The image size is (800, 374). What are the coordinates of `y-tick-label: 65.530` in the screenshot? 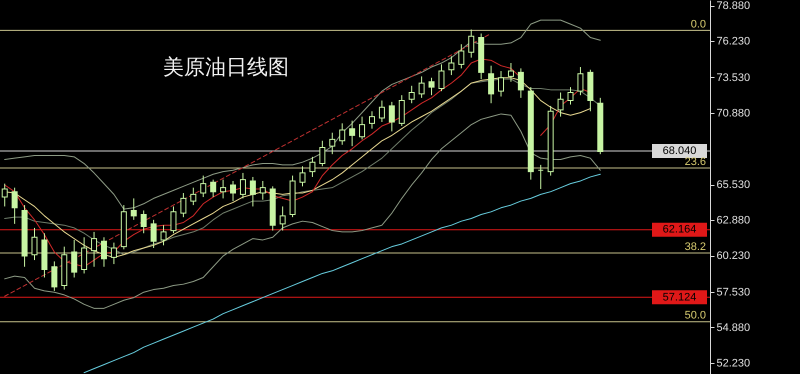 It's located at (733, 185).